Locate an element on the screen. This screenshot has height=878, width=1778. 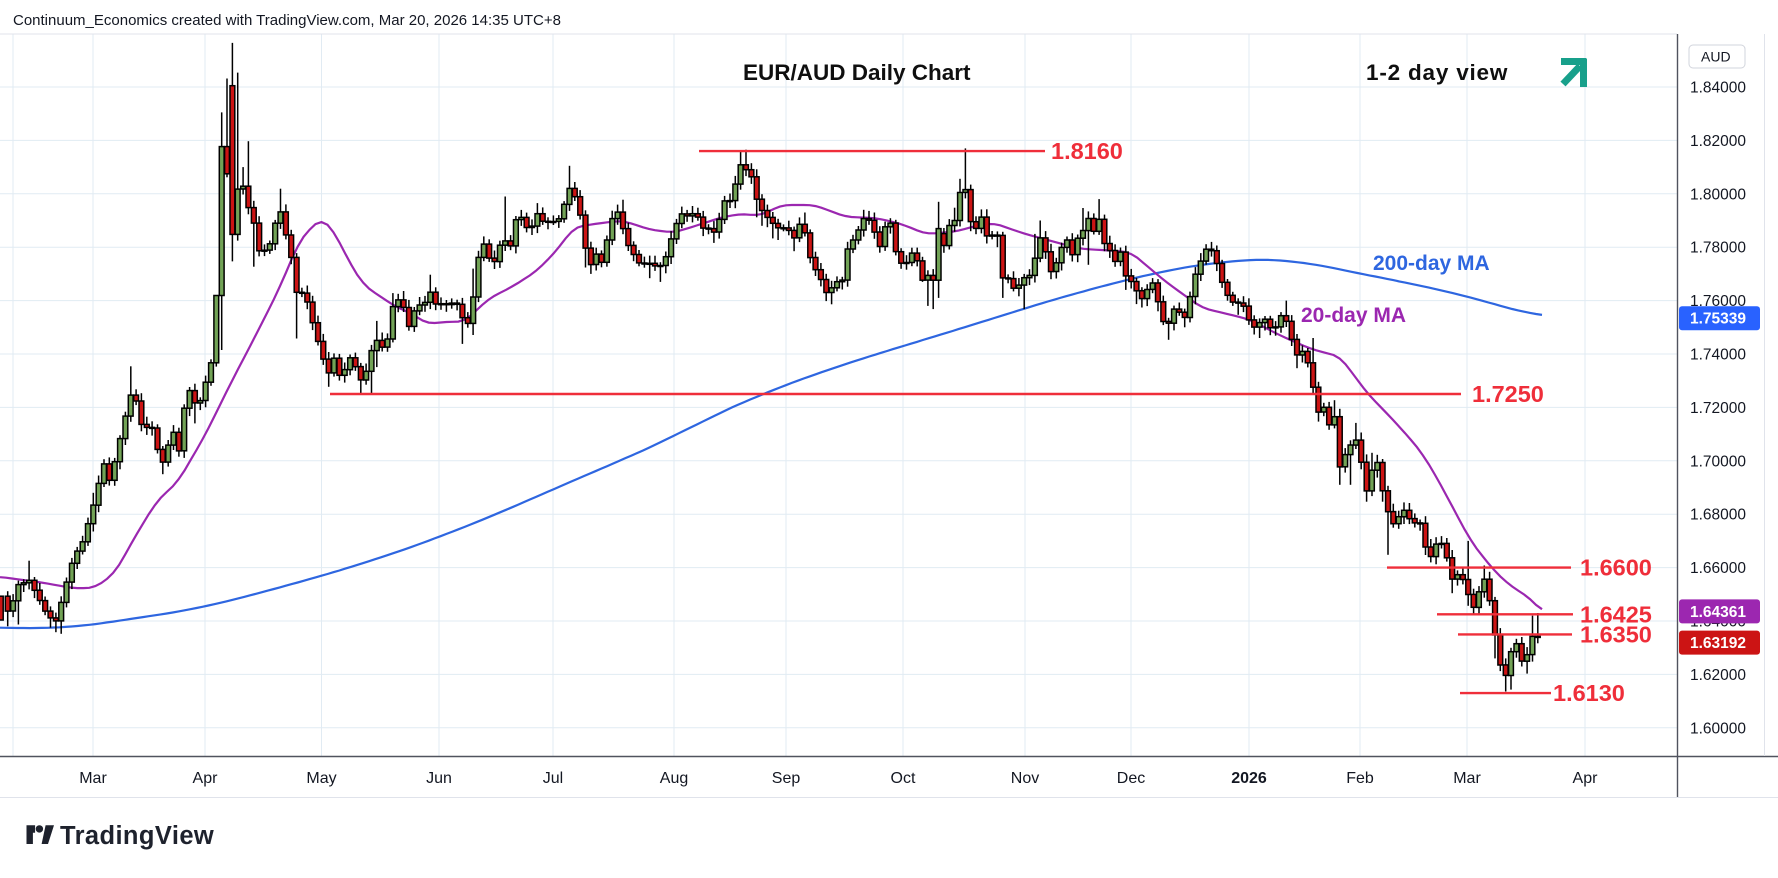
svg-text: Oct is located at coordinates (903, 778).